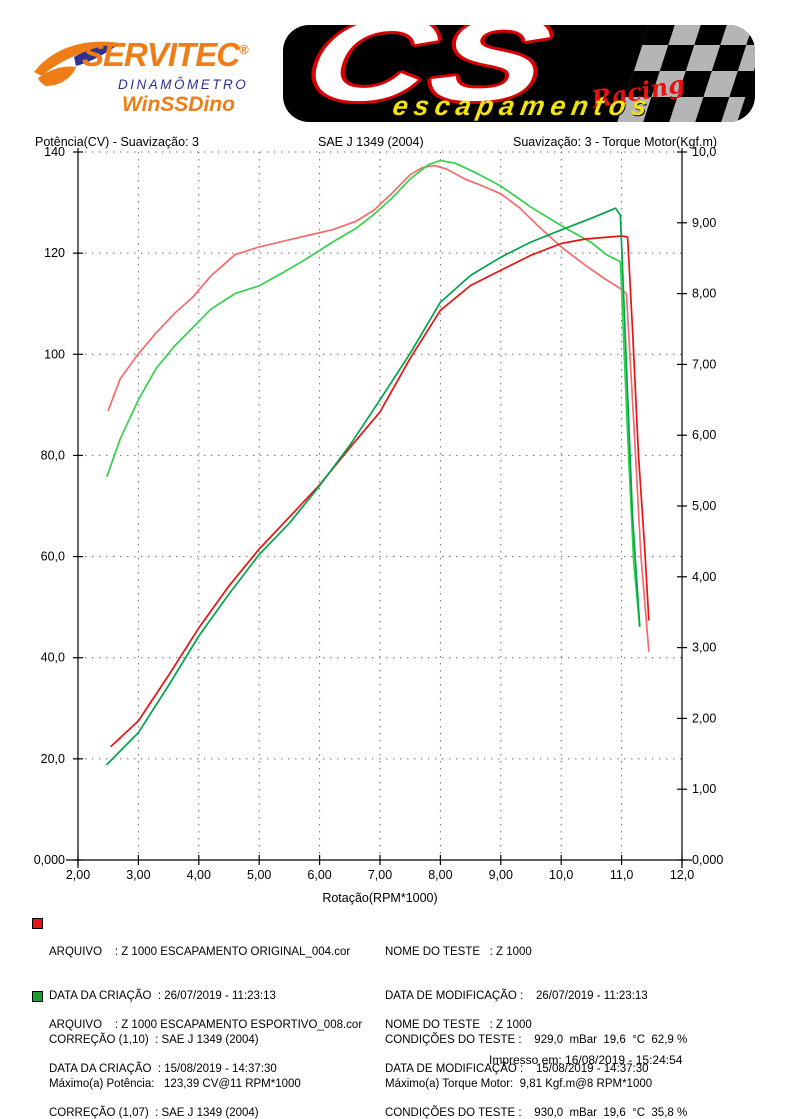  I want to click on x-tick-label: 10,0, so click(561, 875).